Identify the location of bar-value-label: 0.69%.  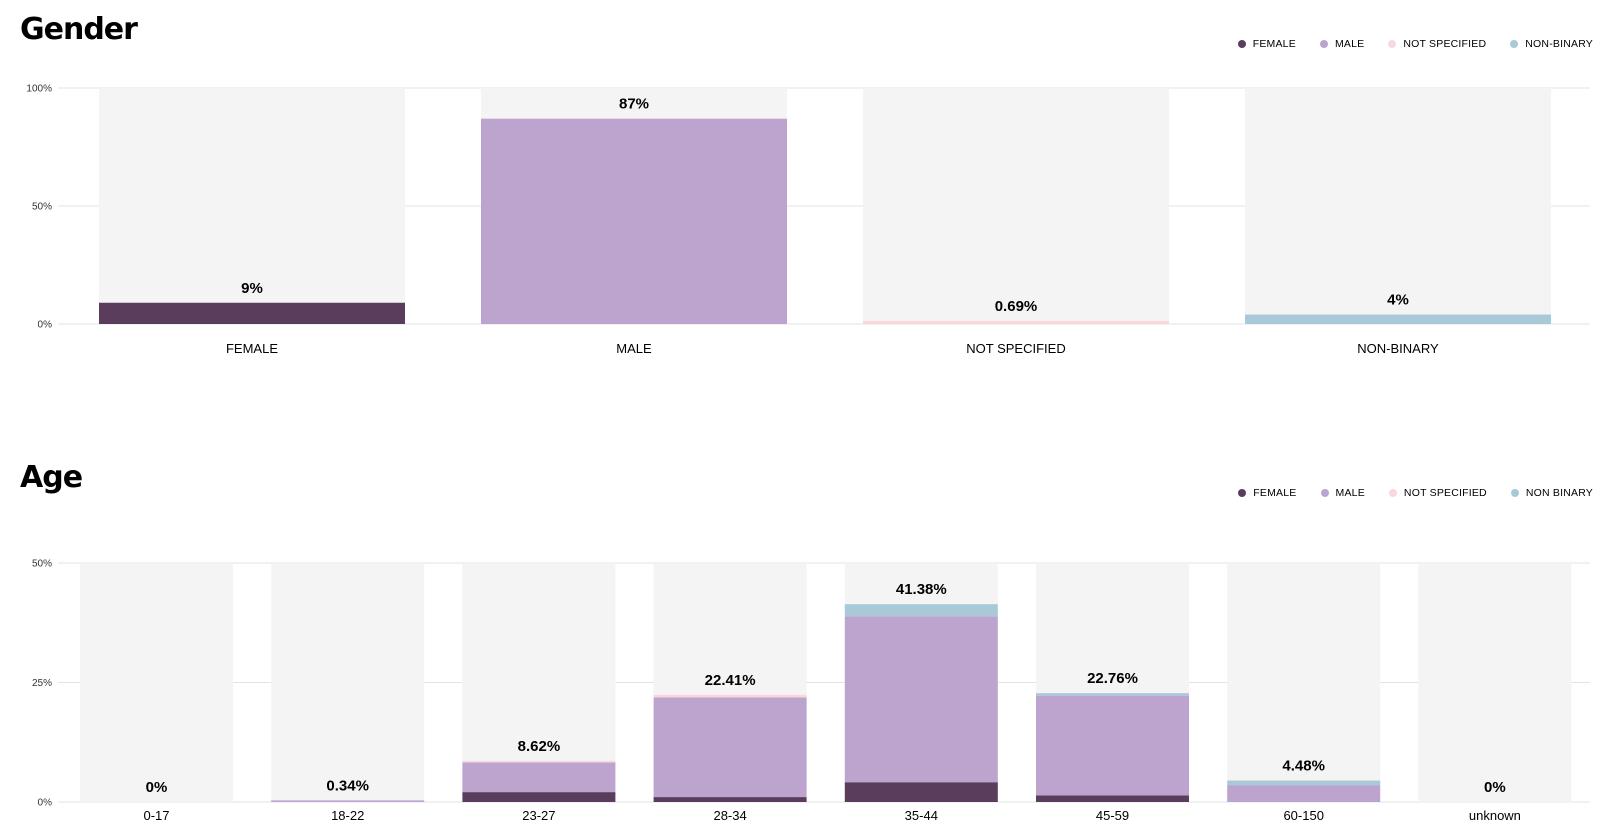
(1016, 306).